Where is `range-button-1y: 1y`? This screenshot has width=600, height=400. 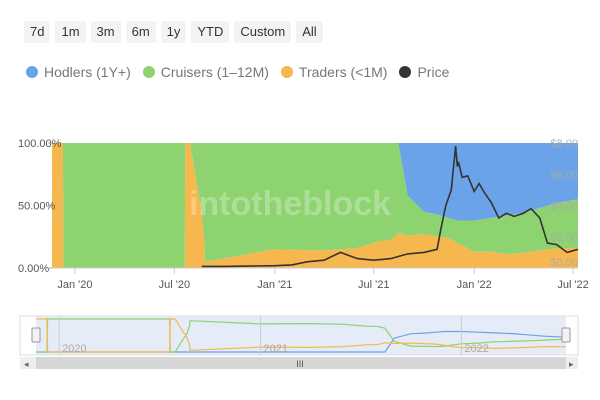 range-button-1y: 1y is located at coordinates (173, 32).